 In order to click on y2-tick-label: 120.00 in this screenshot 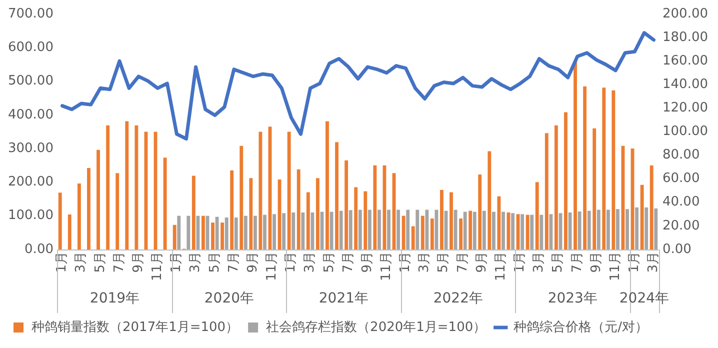, I will do `click(685, 108)`.